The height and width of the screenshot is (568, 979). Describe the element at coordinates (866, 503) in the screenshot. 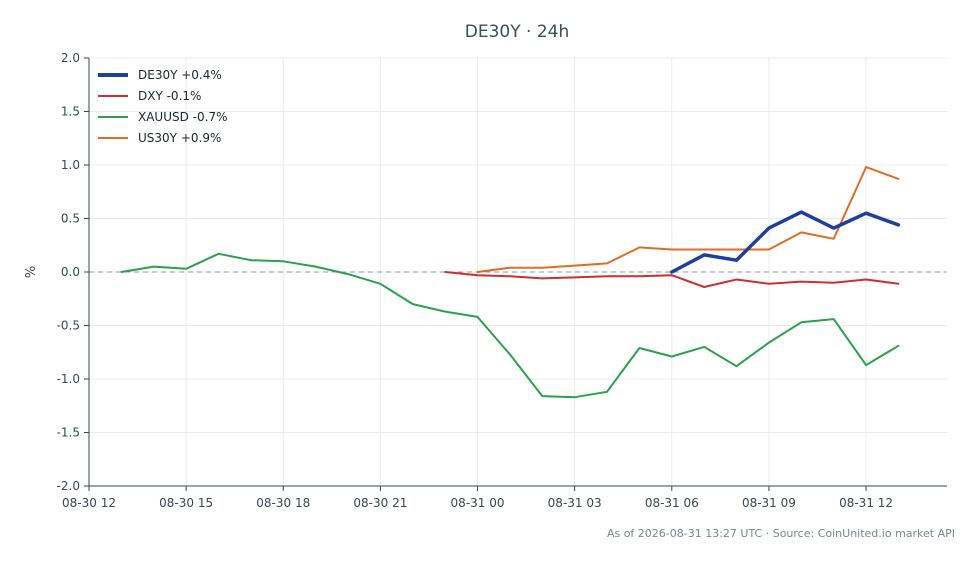

I see `x-tick-label: 08-31 12` at that location.